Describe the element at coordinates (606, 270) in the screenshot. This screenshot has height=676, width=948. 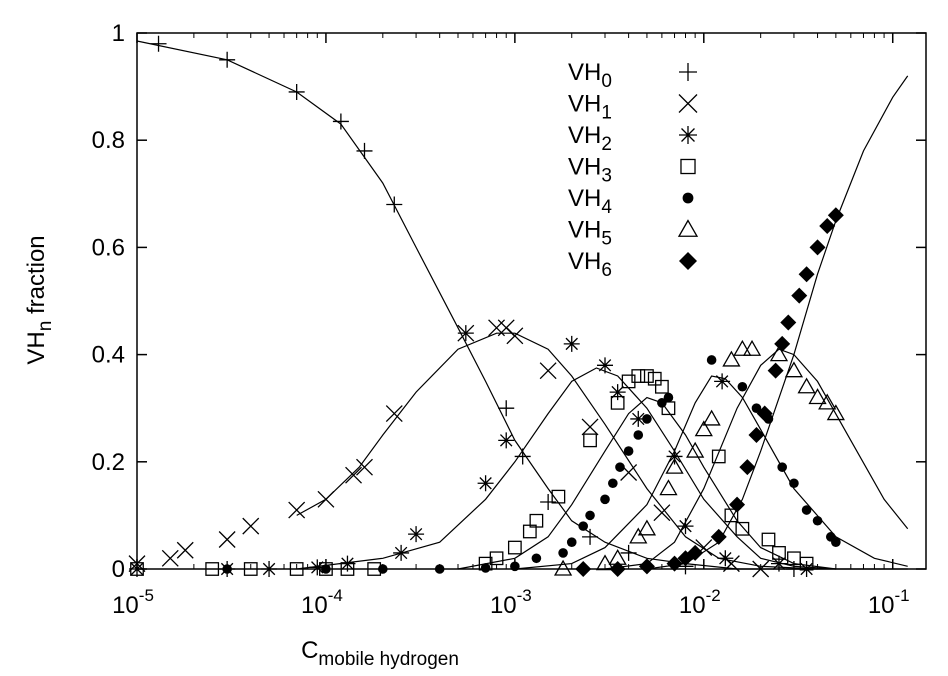
I see `legend-subscript: 6` at that location.